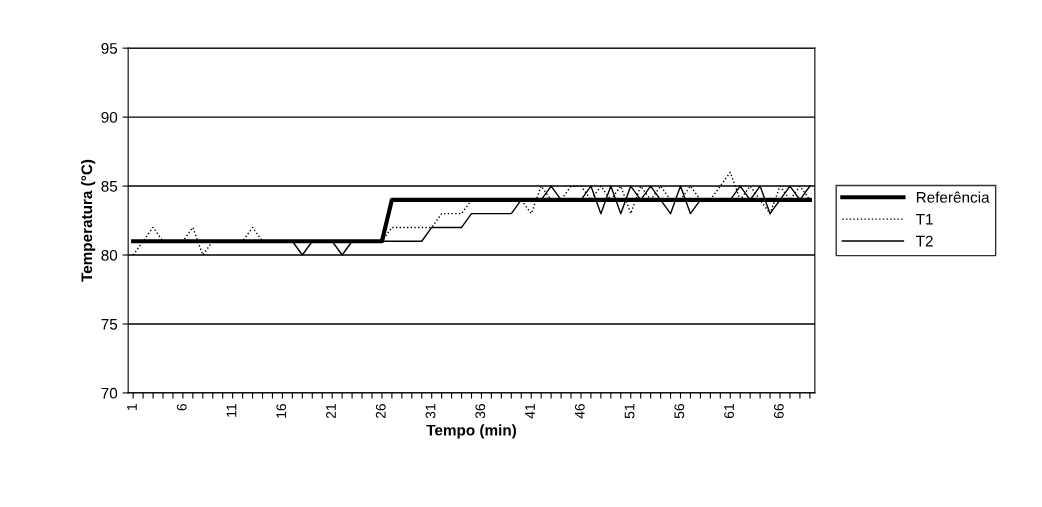  I want to click on y-tick-label: 85, so click(109, 186).